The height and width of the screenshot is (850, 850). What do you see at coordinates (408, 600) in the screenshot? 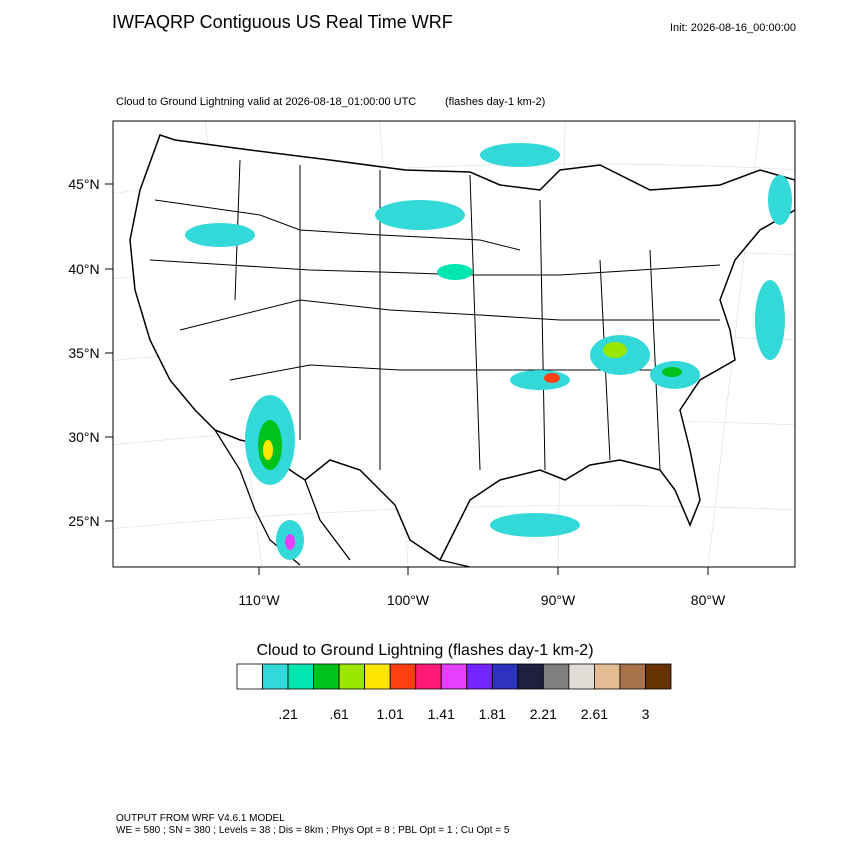
I see `lon-label: 100°W` at bounding box center [408, 600].